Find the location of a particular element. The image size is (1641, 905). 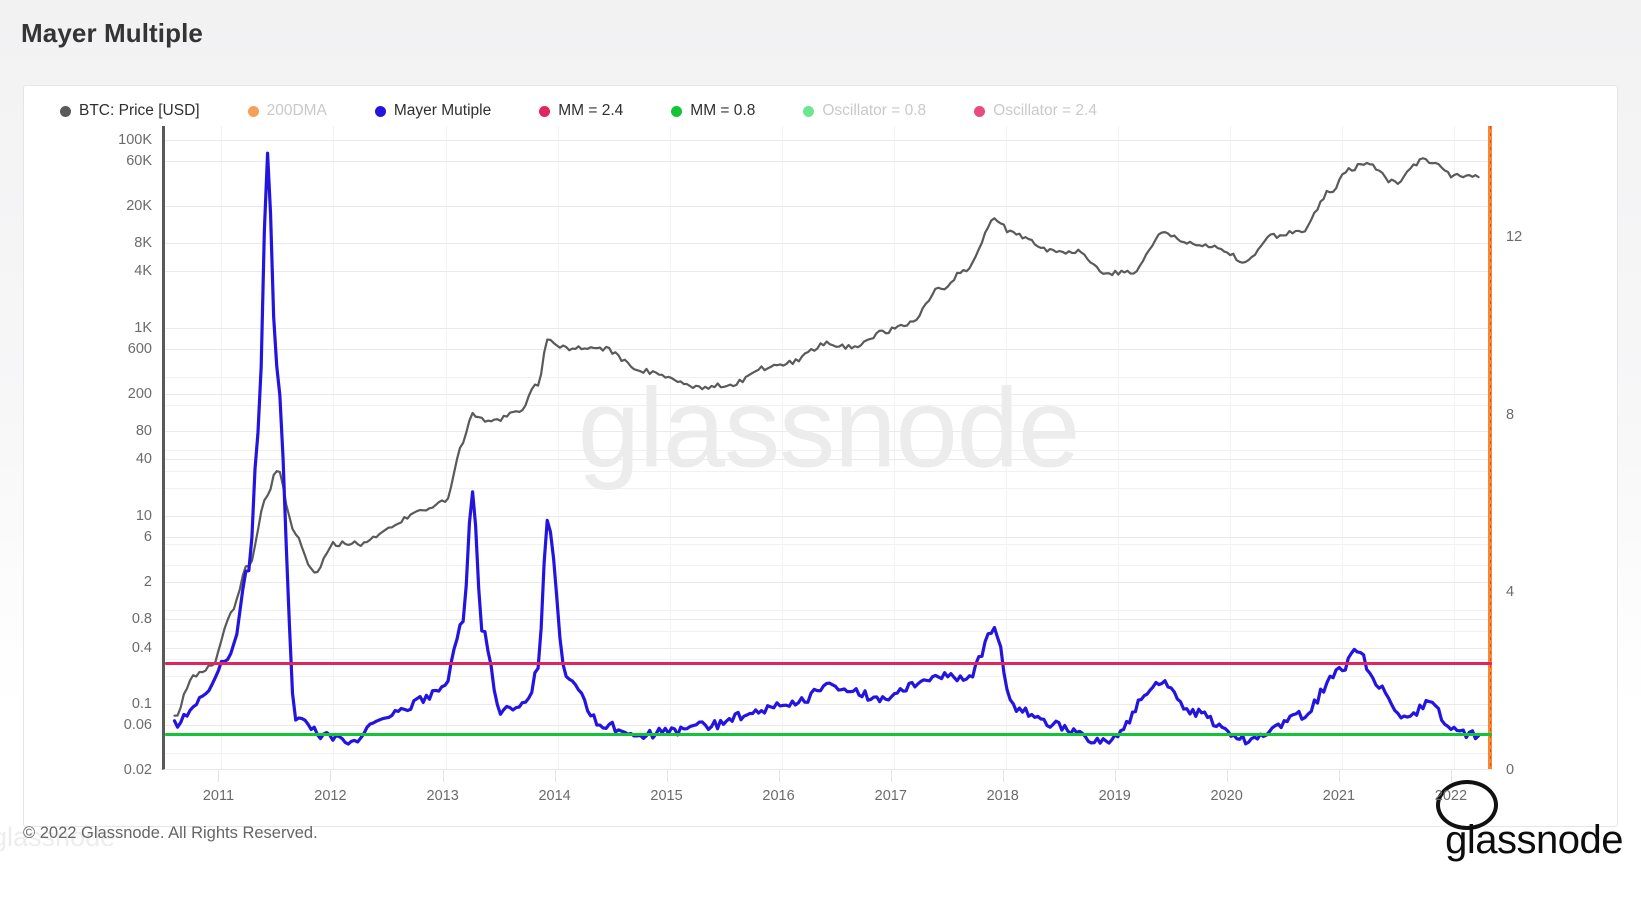

y-tick-left: 40 is located at coordinates (143, 459).